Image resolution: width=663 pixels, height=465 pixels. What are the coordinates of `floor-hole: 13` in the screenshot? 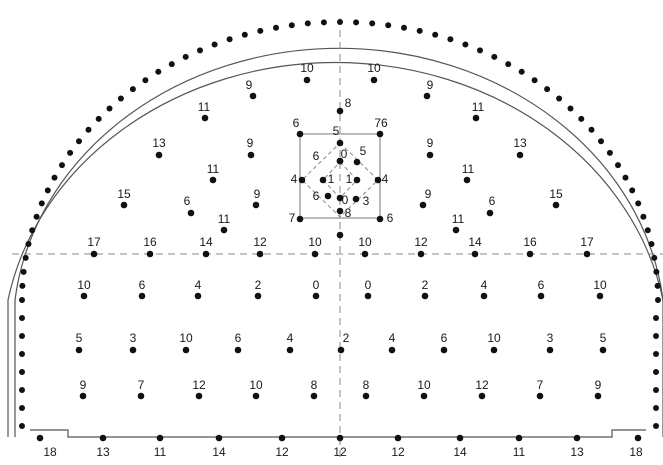 It's located at (103, 446).